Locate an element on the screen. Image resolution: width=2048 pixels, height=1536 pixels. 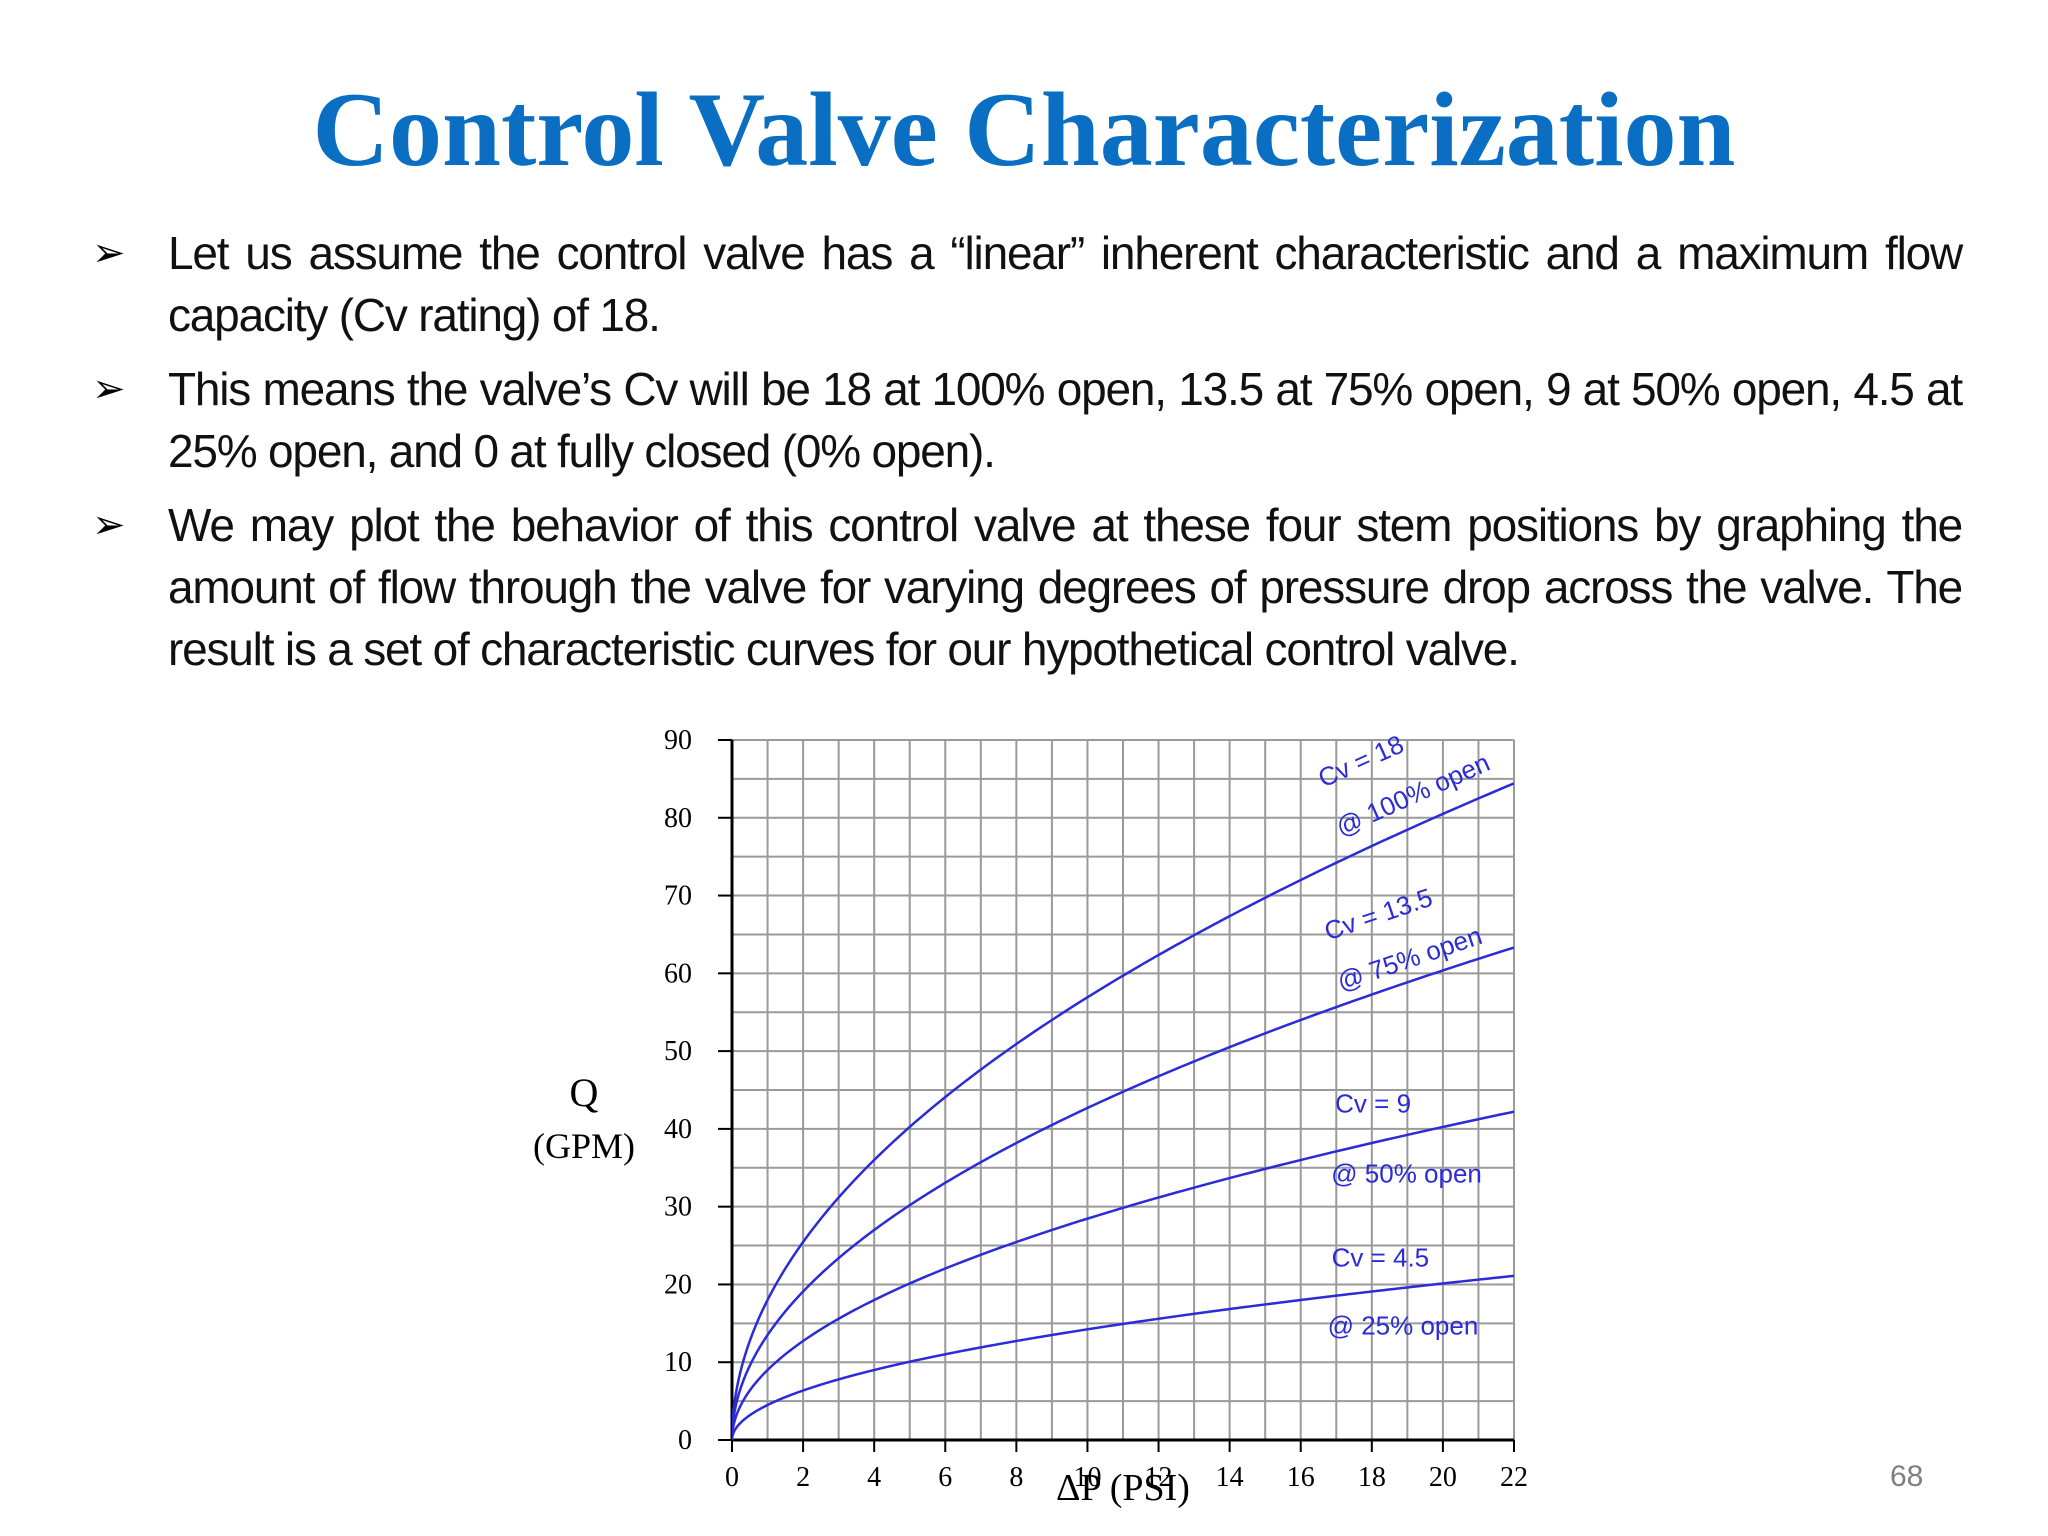
x-tick-label: 10 is located at coordinates (1087, 1477).